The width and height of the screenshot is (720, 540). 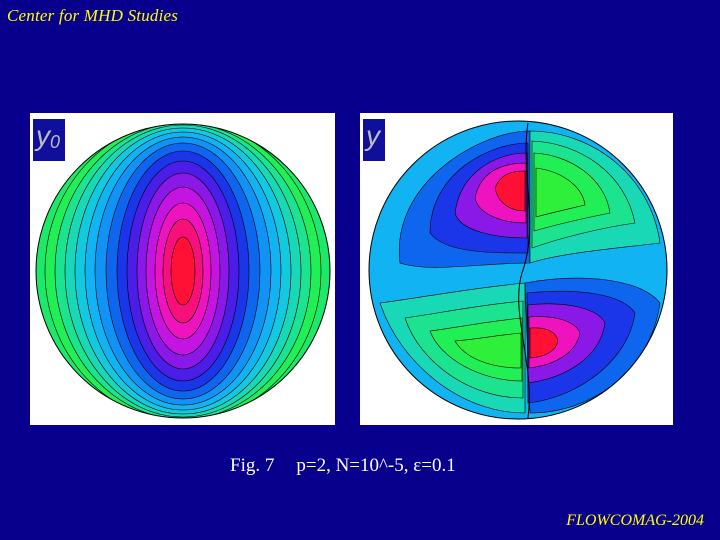 I want to click on figure-number: Fig. 7, so click(x=252, y=465).